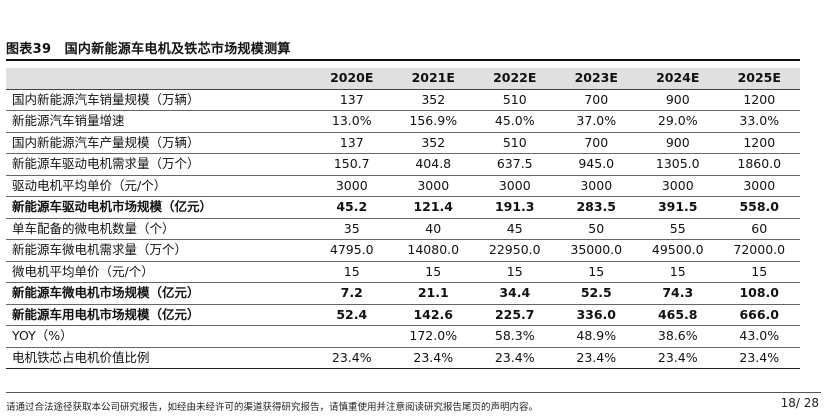 Image resolution: width=827 pixels, height=420 pixels. What do you see at coordinates (433, 293) in the screenshot?
I see `table-cell: 21.1` at bounding box center [433, 293].